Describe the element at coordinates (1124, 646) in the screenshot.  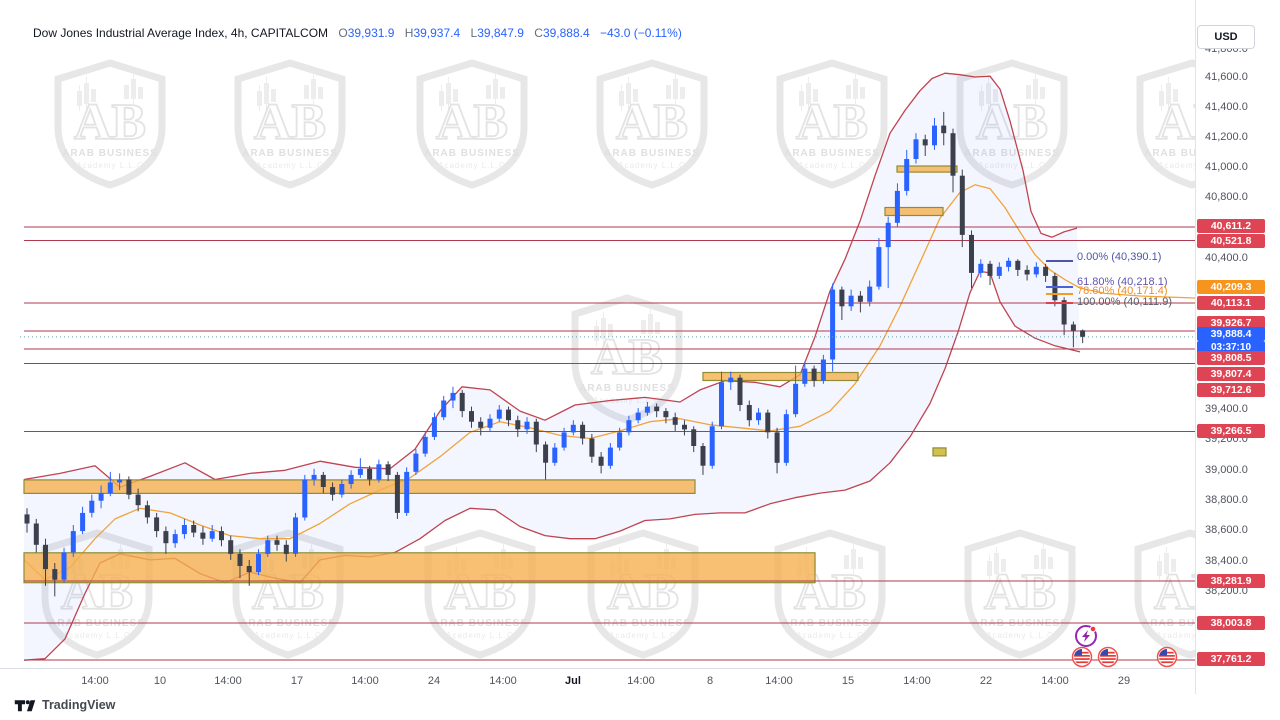
I see `event-markers` at that location.